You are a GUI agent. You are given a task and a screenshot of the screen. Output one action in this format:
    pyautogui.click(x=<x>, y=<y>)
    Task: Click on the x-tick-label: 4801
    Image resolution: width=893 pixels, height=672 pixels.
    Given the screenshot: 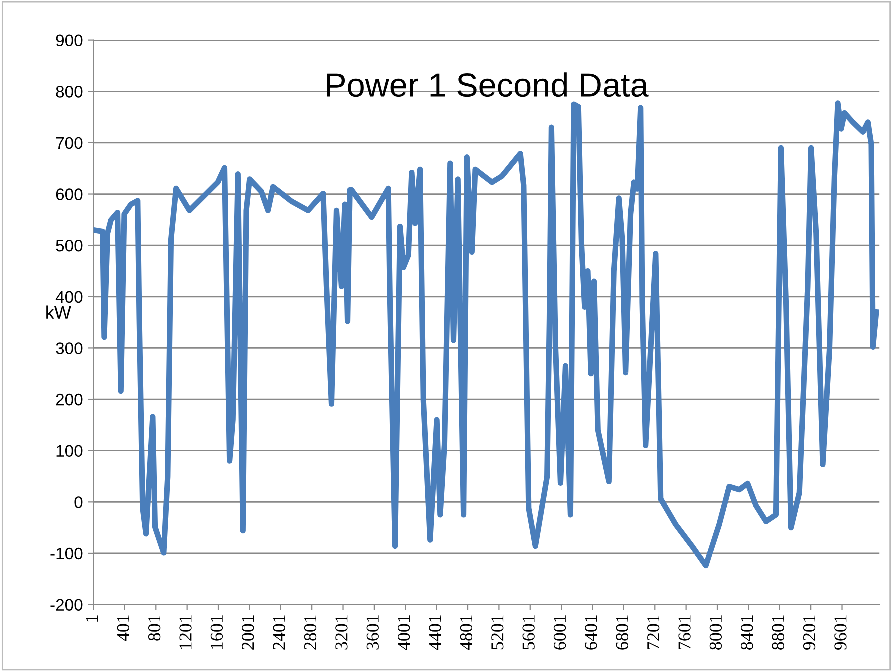 What is the action you would take?
    pyautogui.click(x=466, y=633)
    